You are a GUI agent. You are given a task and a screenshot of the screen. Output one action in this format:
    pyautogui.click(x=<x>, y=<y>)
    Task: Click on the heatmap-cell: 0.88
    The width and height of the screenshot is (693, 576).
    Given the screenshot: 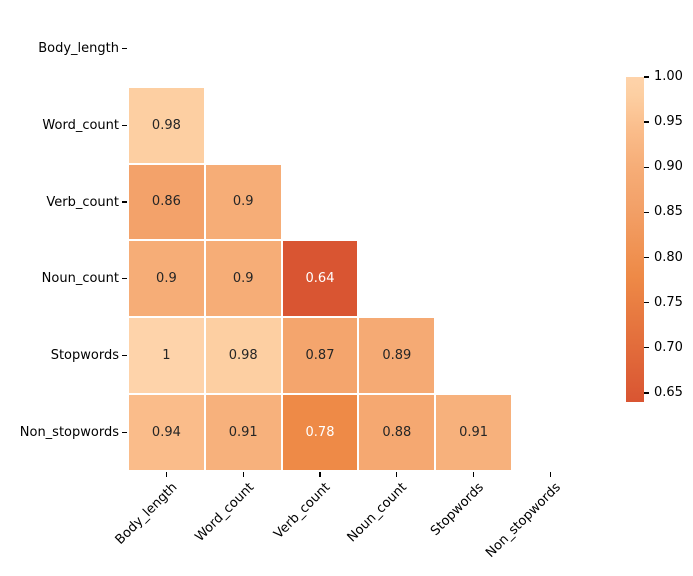 What is the action you would take?
    pyautogui.click(x=397, y=432)
    